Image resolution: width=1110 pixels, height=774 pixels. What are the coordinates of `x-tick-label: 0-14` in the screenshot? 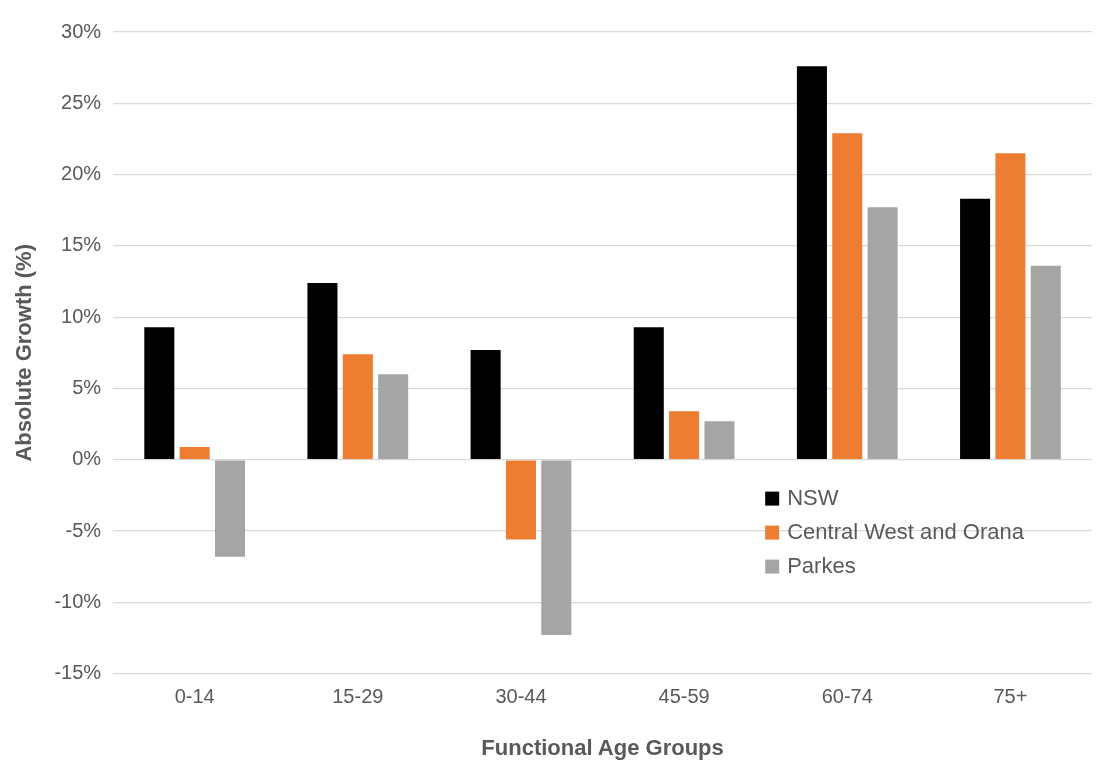 It's located at (194, 696).